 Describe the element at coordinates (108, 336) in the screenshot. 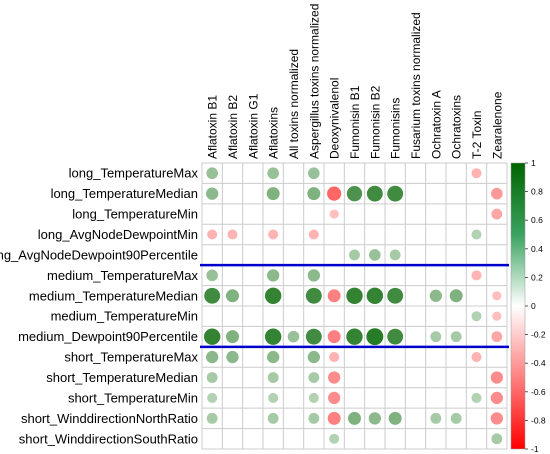

I see `row-label: medium_Dewpoint90Percentile` at that location.